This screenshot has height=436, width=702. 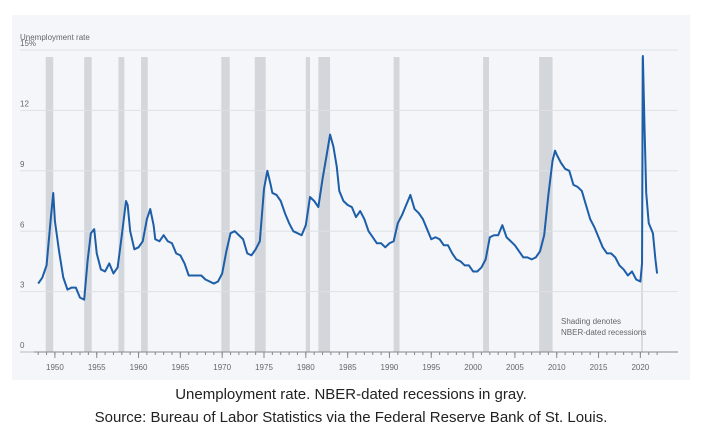 I want to click on x-tick-label: 1990, so click(x=390, y=367).